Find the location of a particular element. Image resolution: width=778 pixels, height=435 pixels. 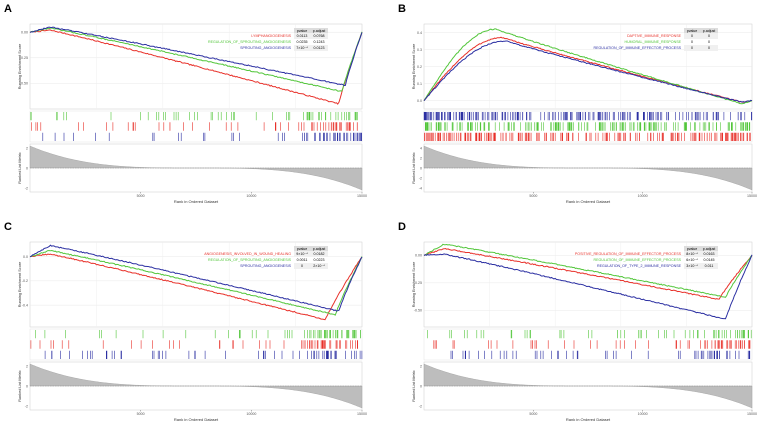

panel-label: B is located at coordinates (402, 9).